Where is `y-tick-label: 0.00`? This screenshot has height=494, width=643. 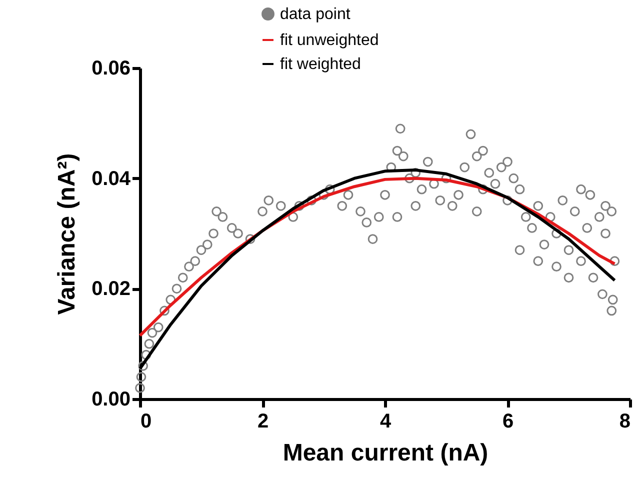
y-tick-label: 0.00 is located at coordinates (111, 399).